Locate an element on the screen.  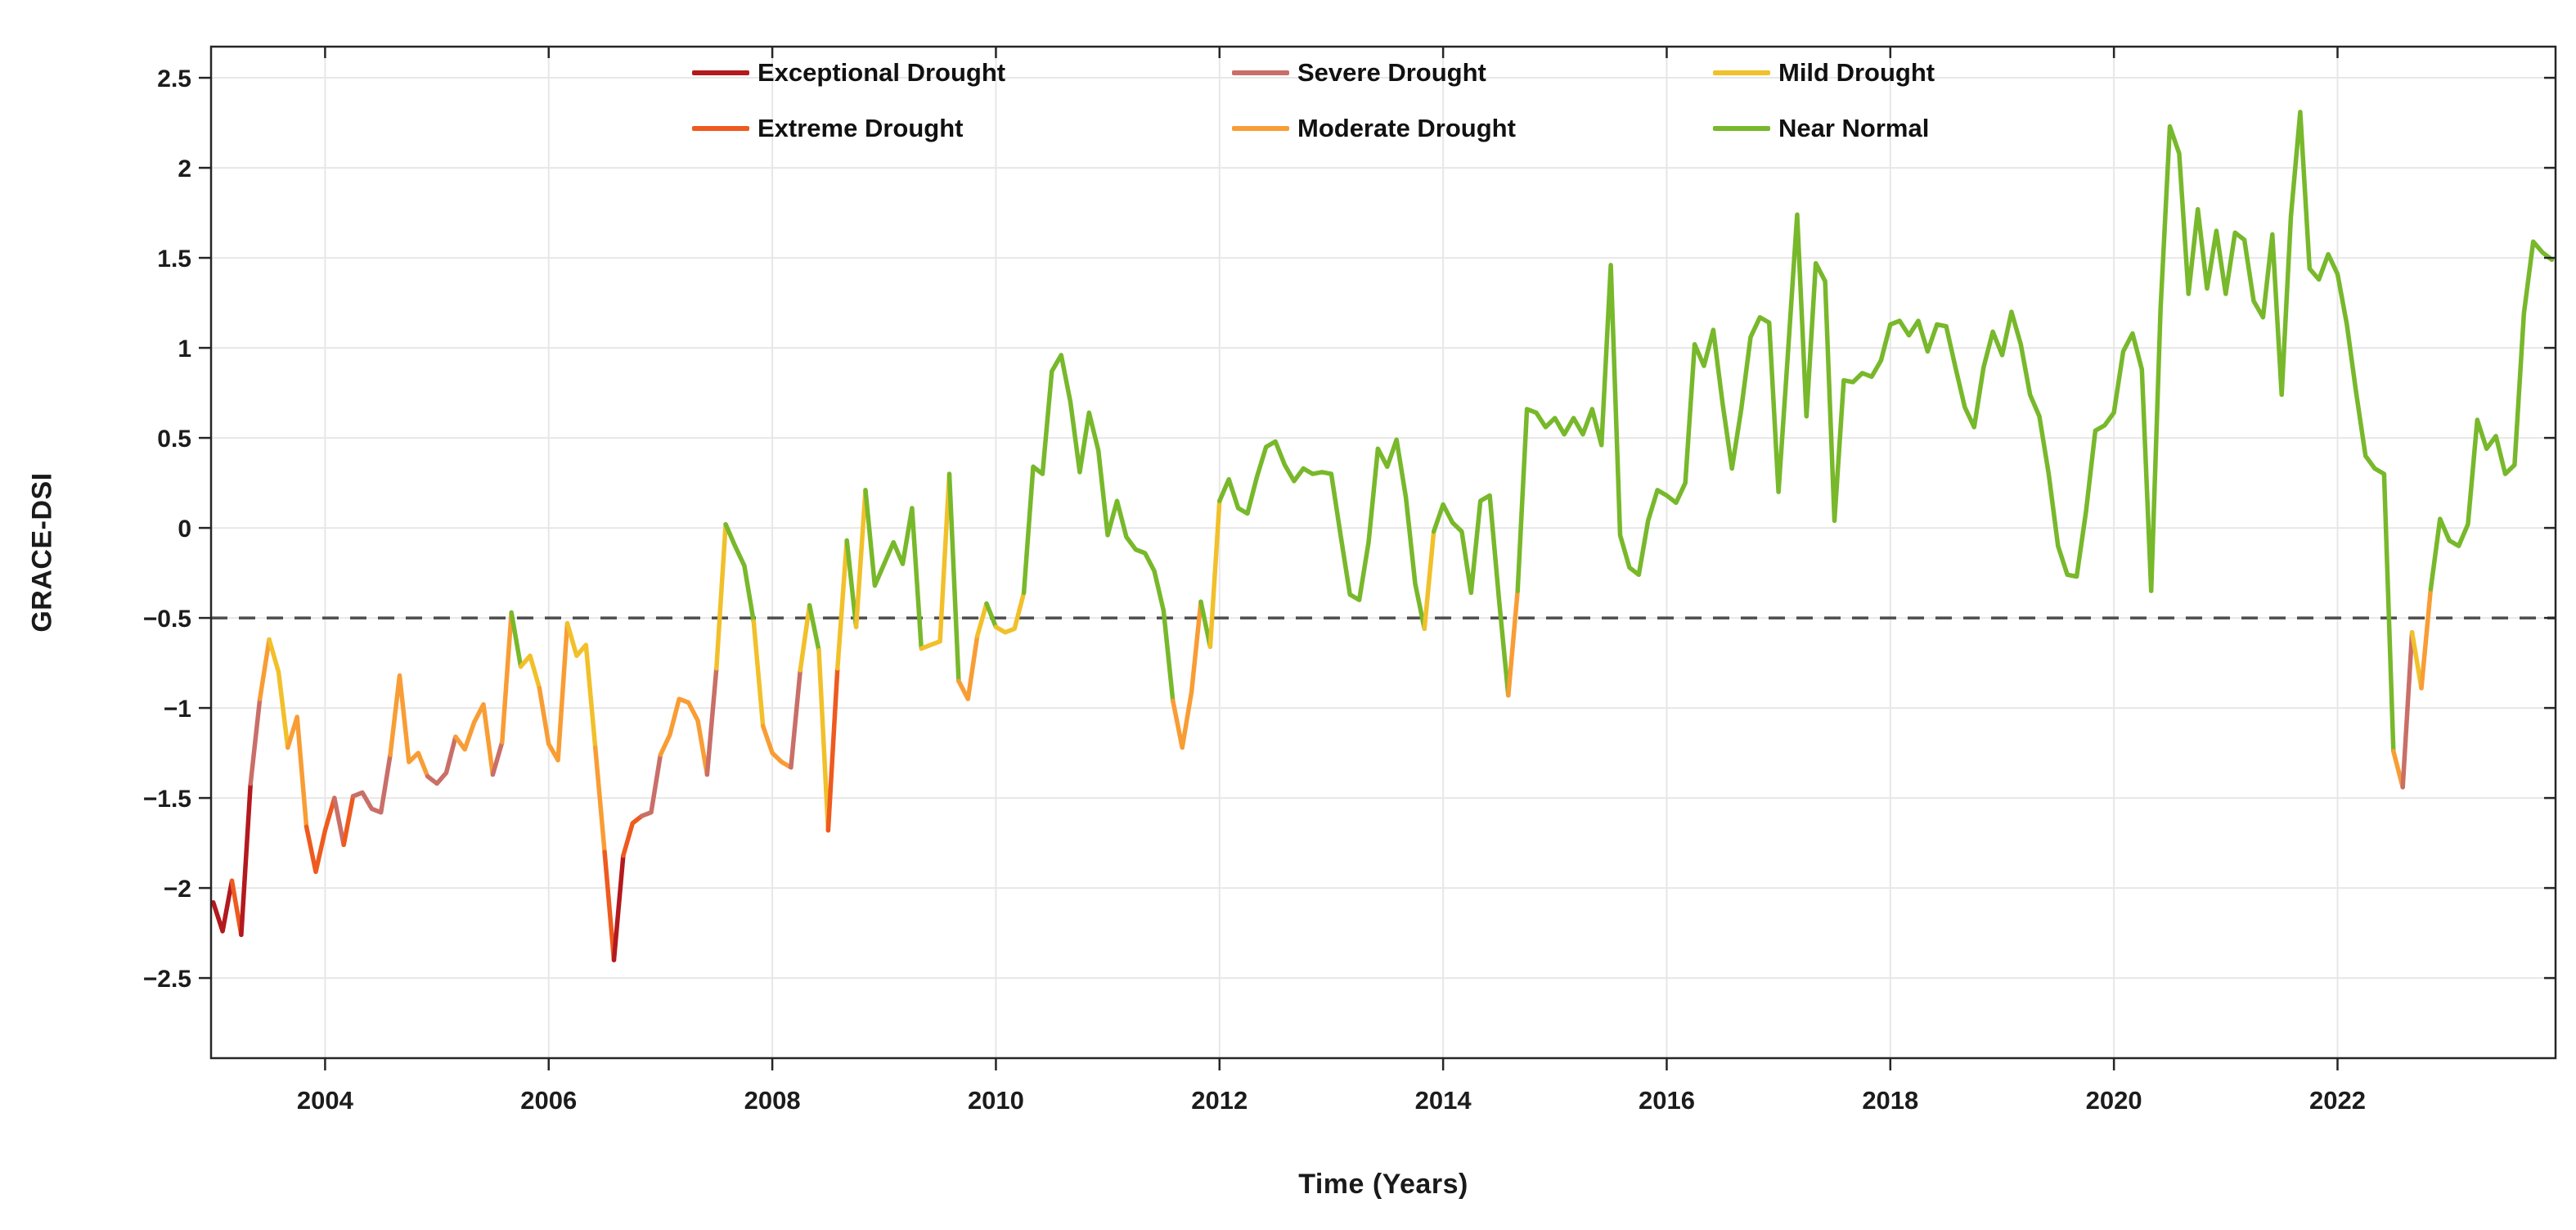
x-tick-label: 2014 is located at coordinates (1443, 1100).